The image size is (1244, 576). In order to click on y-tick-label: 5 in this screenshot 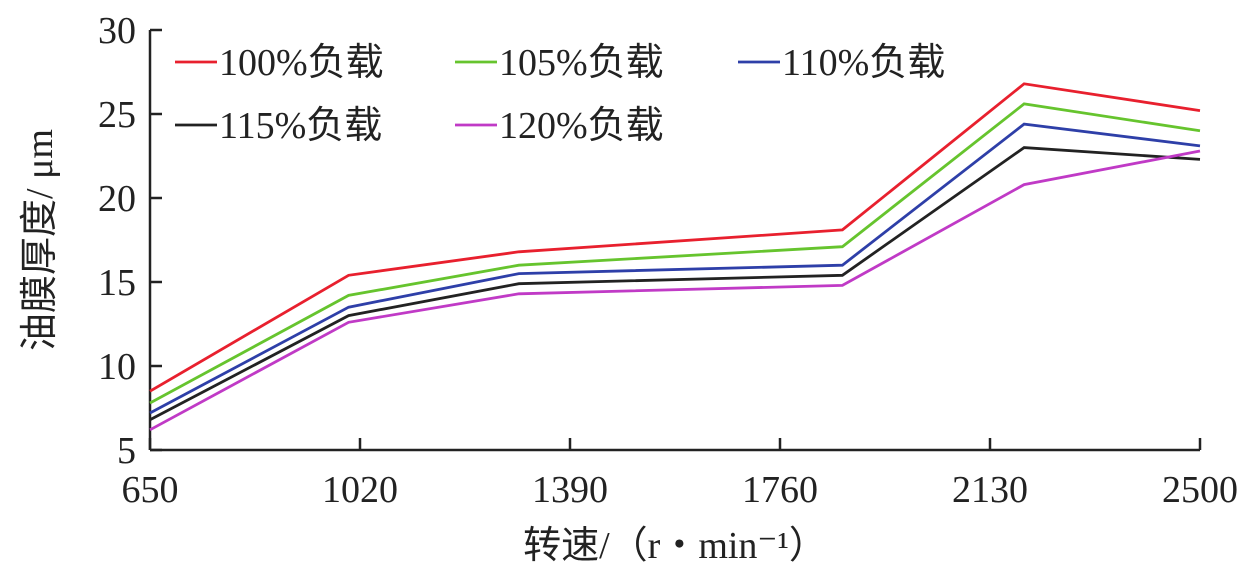, I will do `click(126, 451)`.